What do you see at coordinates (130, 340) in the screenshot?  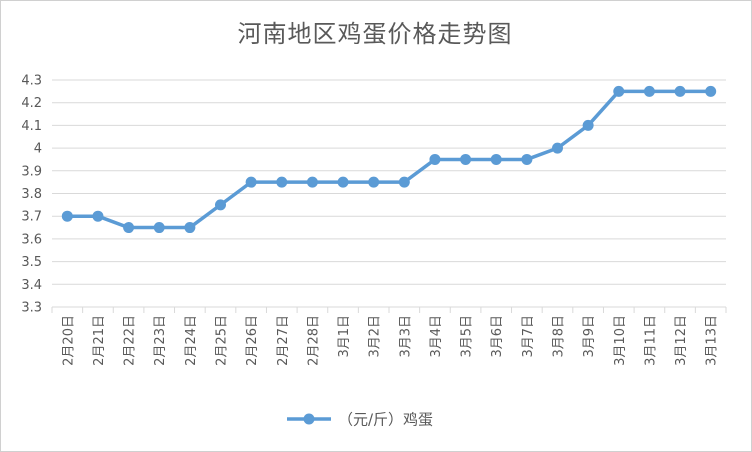 I see `x-tick-label: 2月22日` at bounding box center [130, 340].